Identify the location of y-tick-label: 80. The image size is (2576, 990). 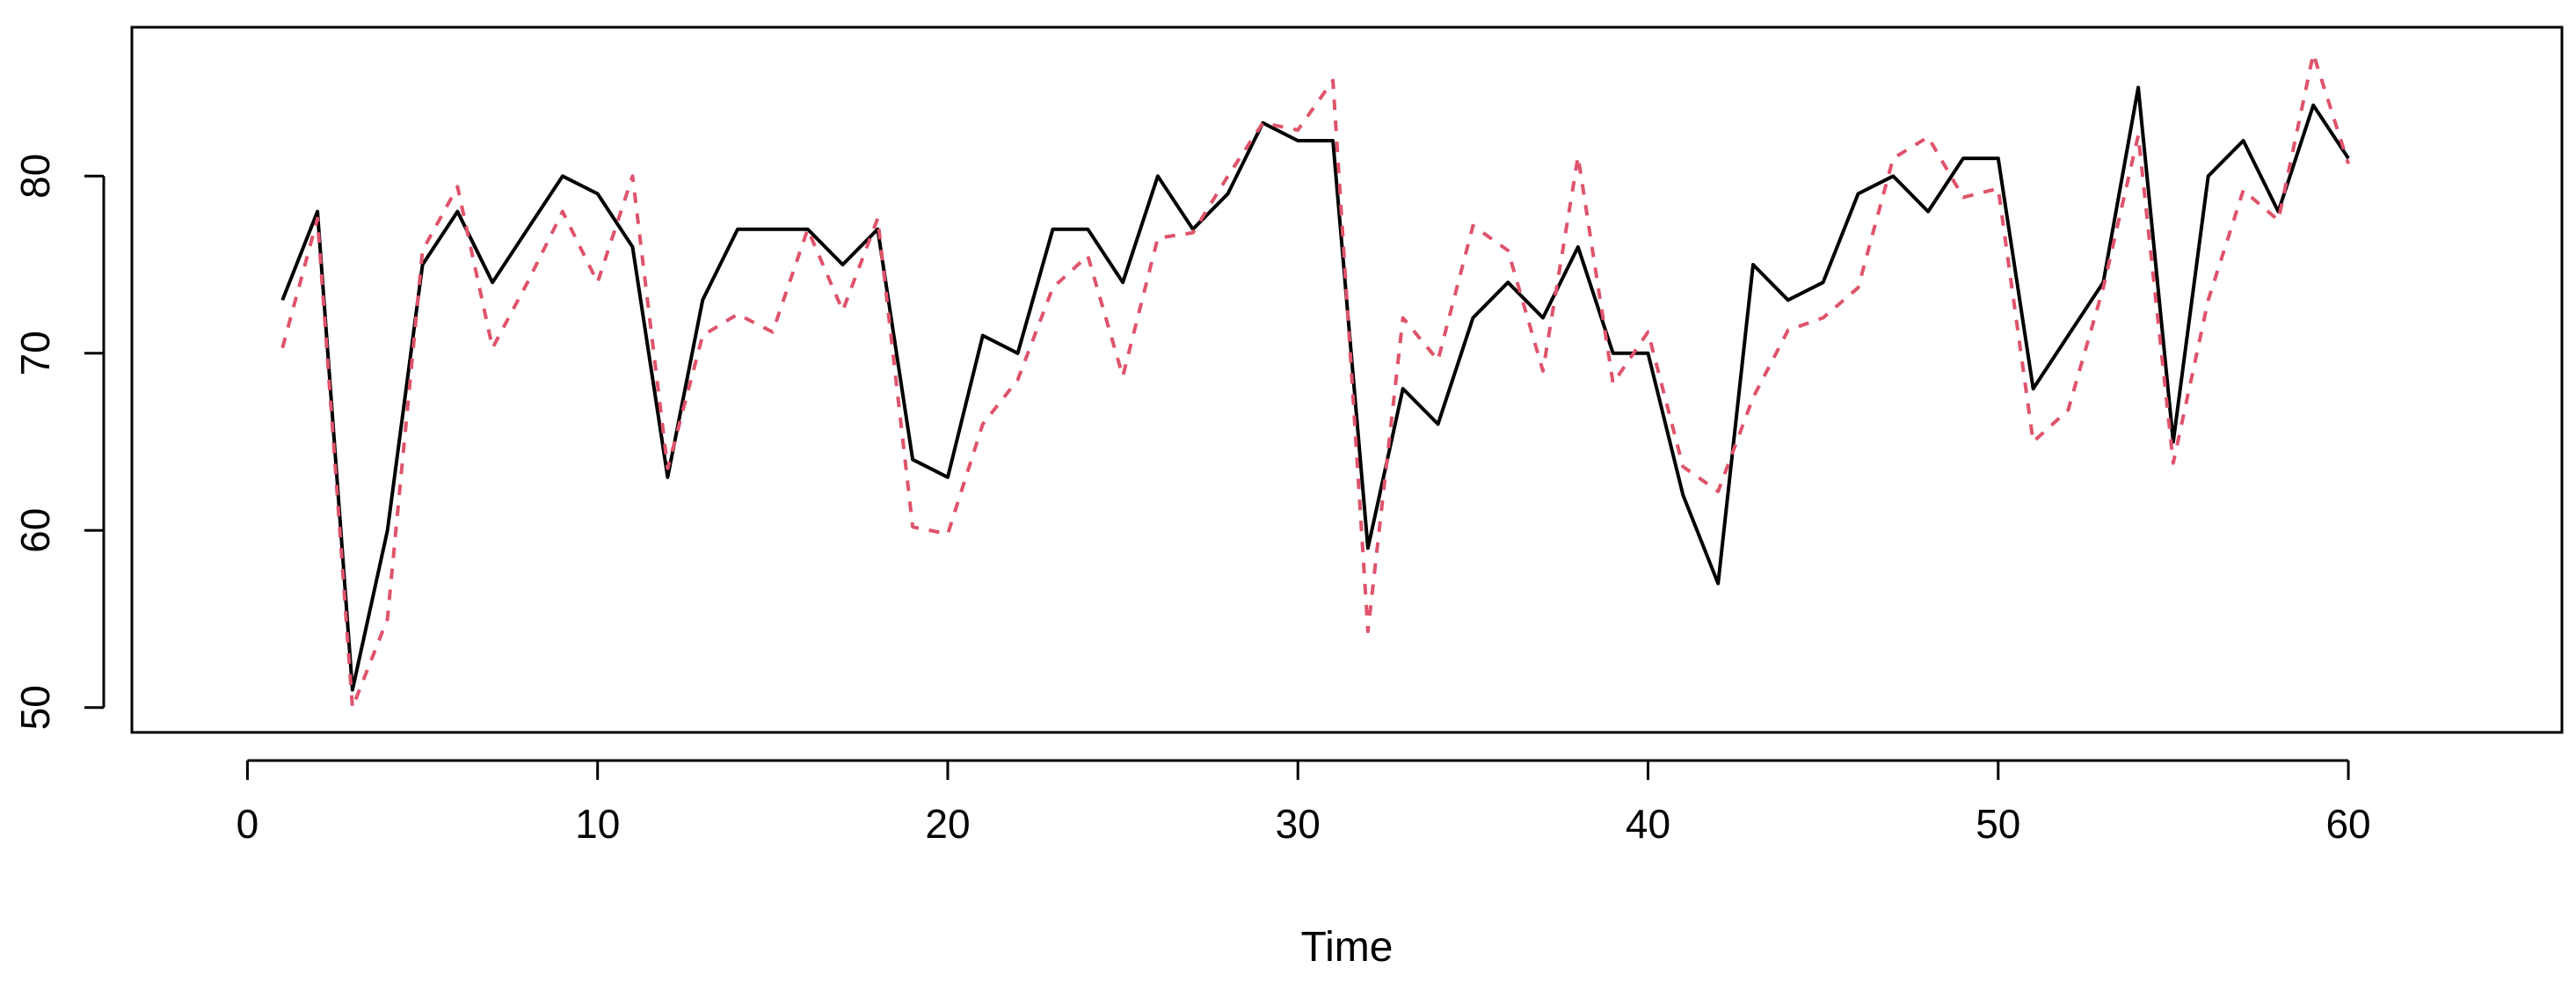
(35, 176).